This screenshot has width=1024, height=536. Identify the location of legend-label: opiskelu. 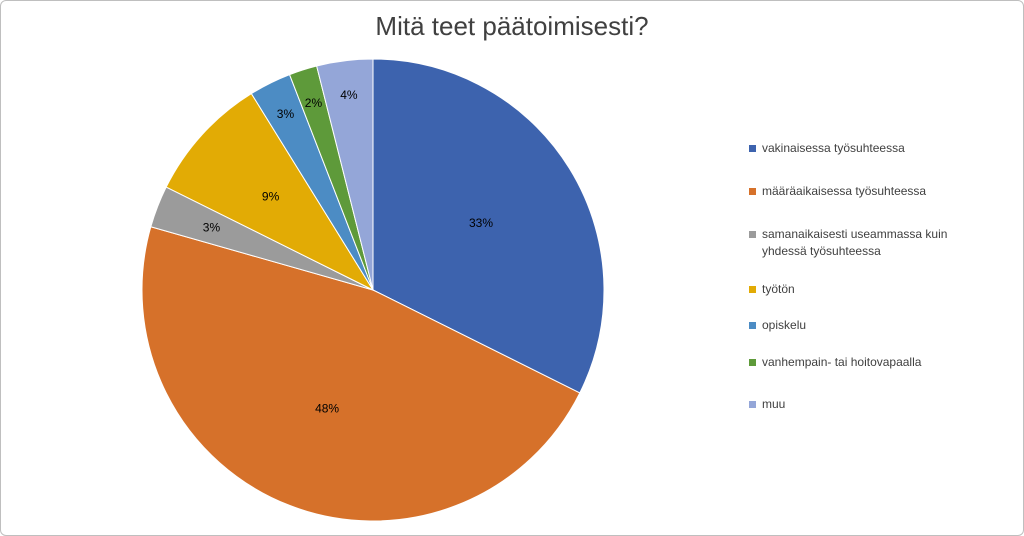
(784, 325).